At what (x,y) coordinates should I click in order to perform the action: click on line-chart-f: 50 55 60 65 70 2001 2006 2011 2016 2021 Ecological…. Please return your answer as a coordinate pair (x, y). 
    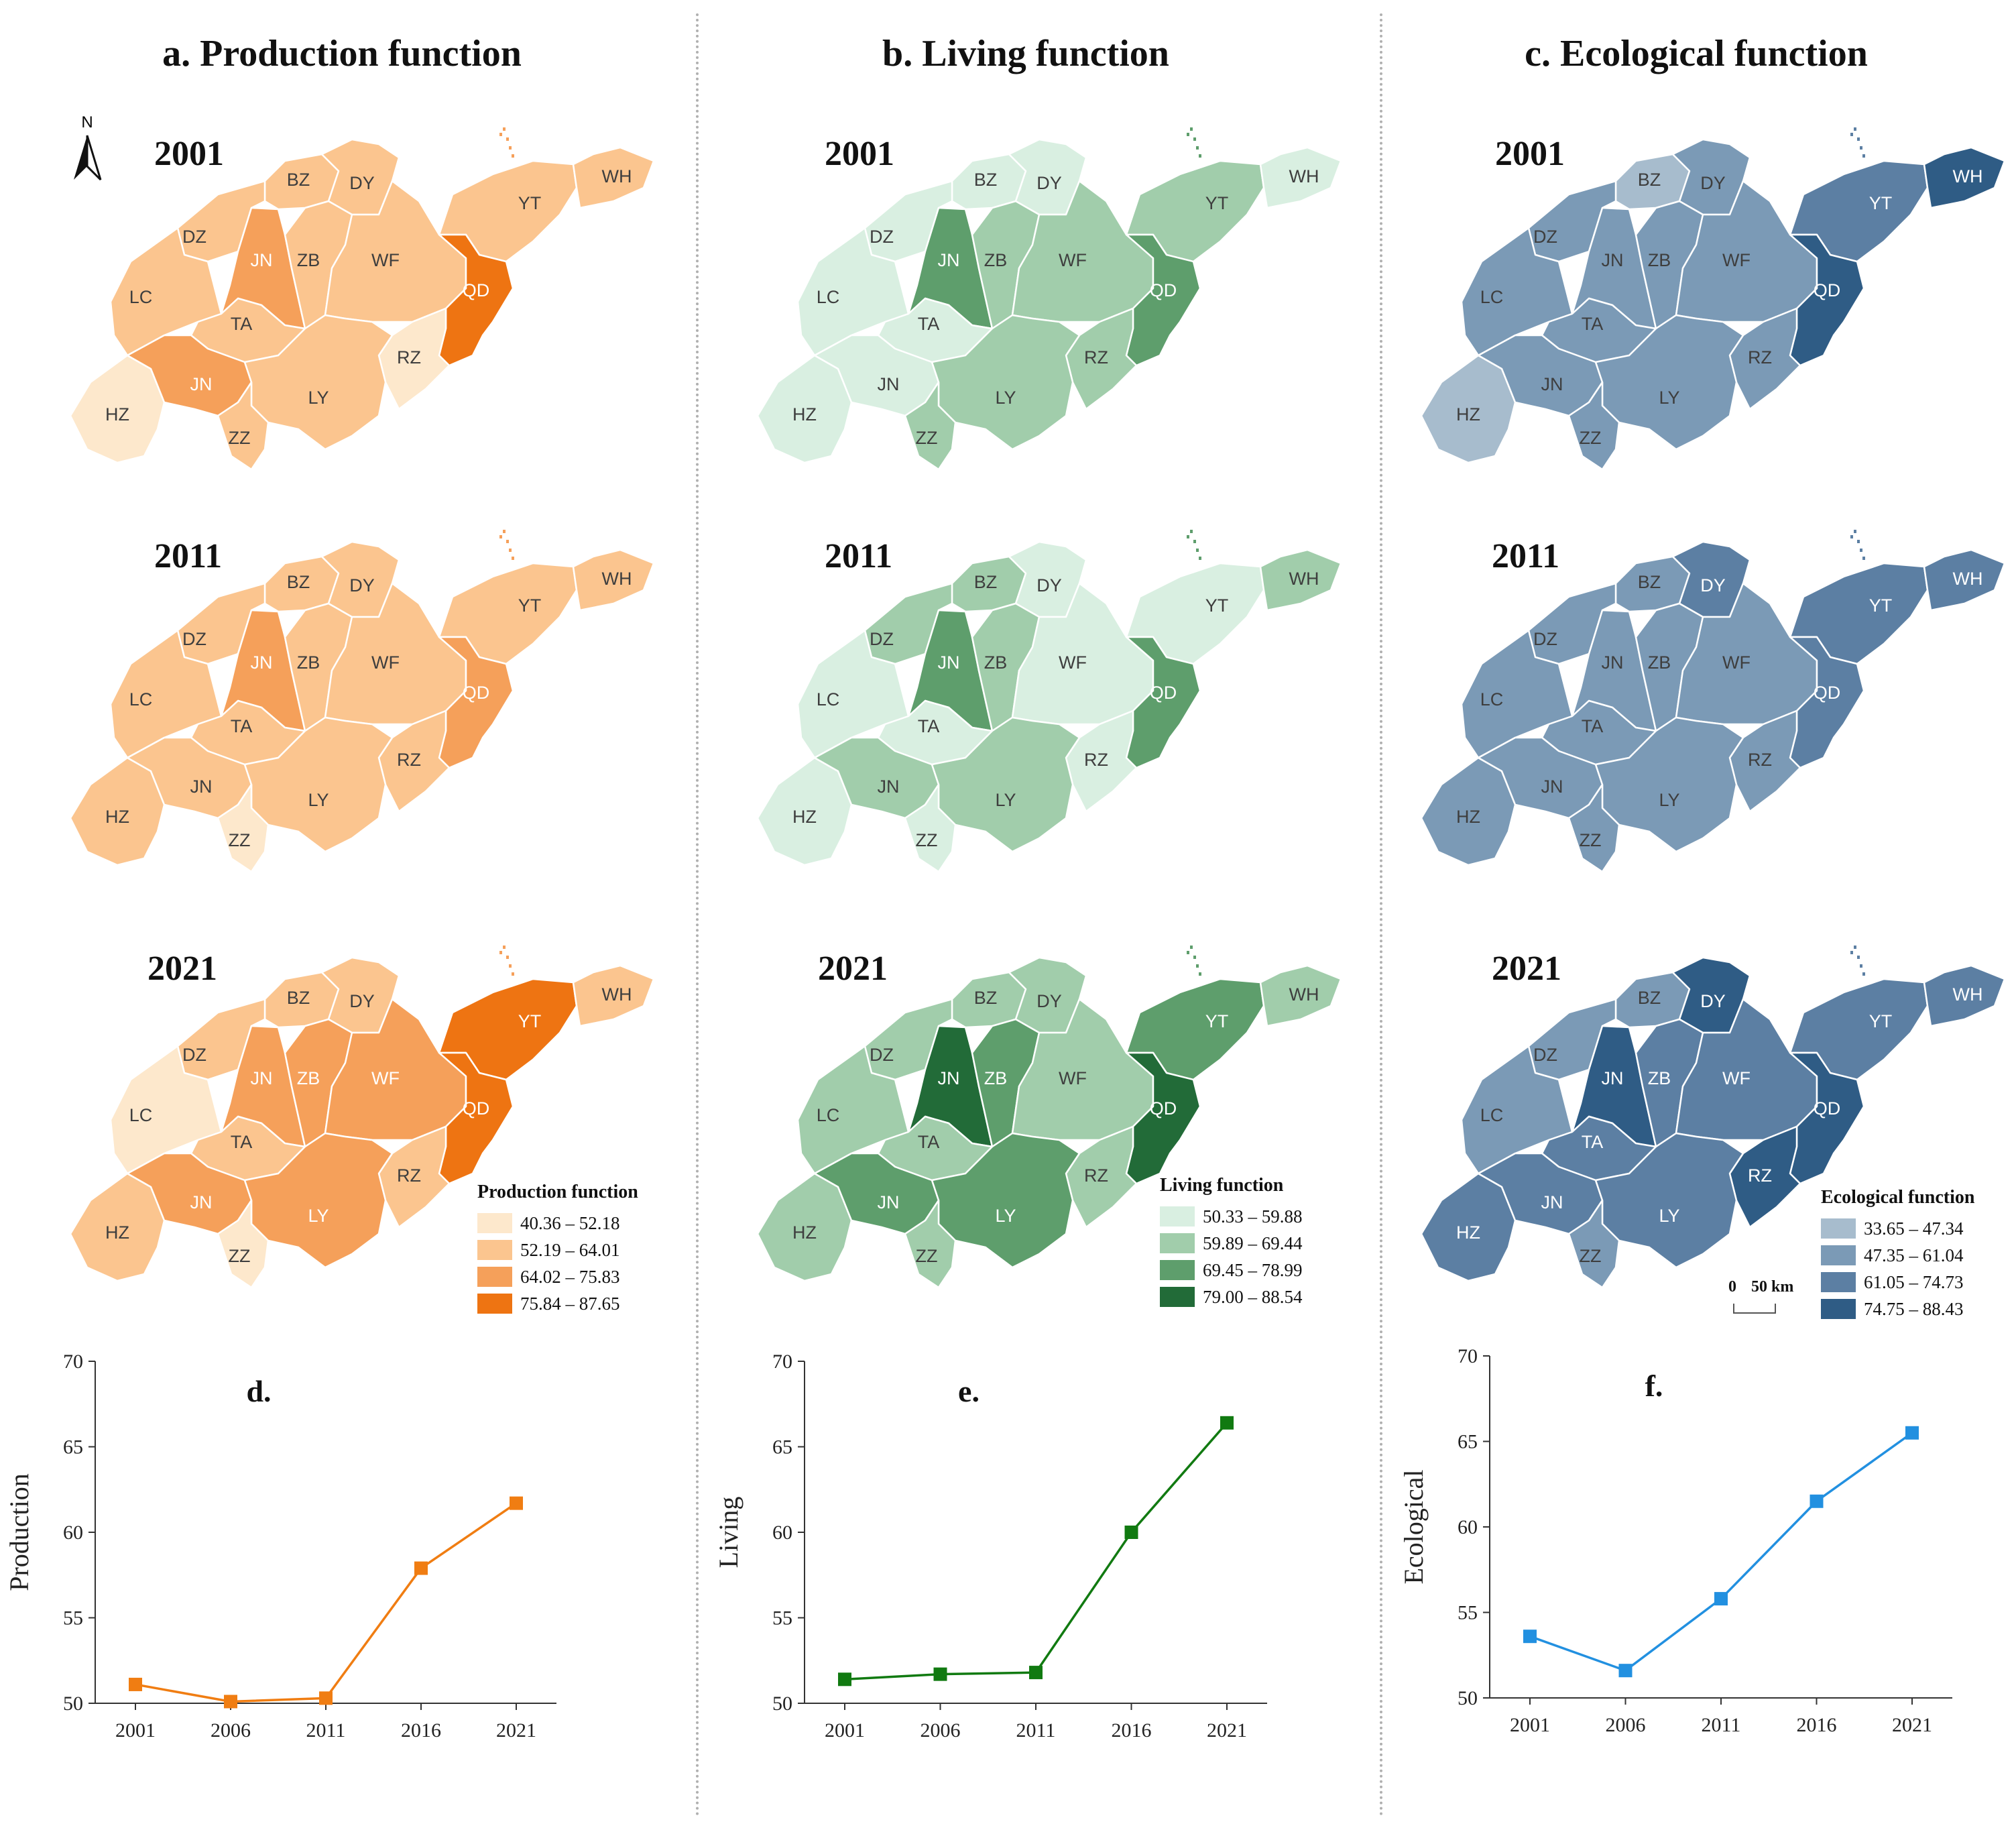
    Looking at the image, I should click on (1675, 1540).